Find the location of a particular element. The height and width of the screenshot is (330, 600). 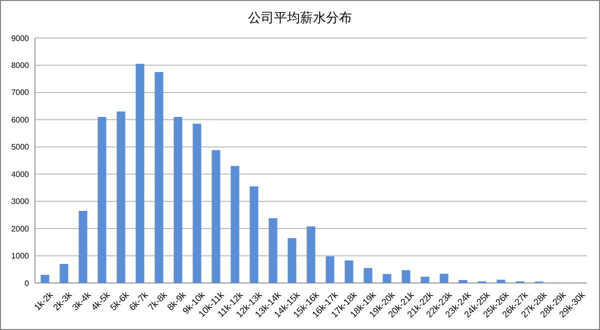

y-tick-label: 4000 is located at coordinates (20, 174).